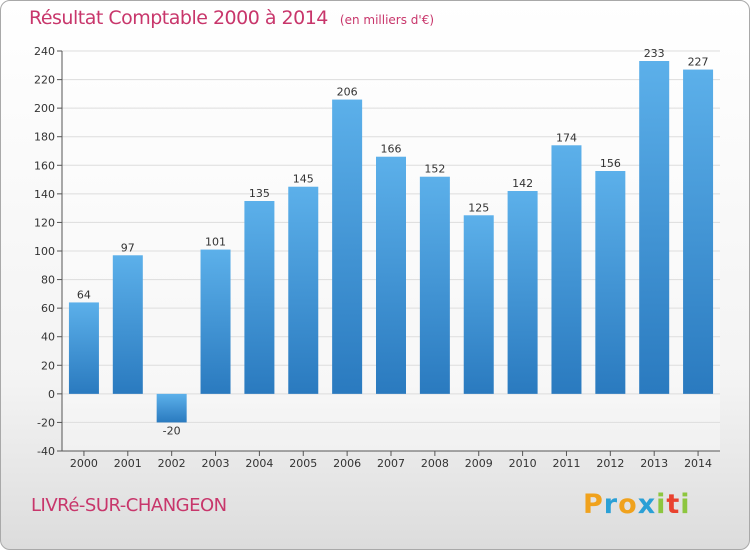  What do you see at coordinates (48, 365) in the screenshot?
I see `y-tick-label: 20` at bounding box center [48, 365].